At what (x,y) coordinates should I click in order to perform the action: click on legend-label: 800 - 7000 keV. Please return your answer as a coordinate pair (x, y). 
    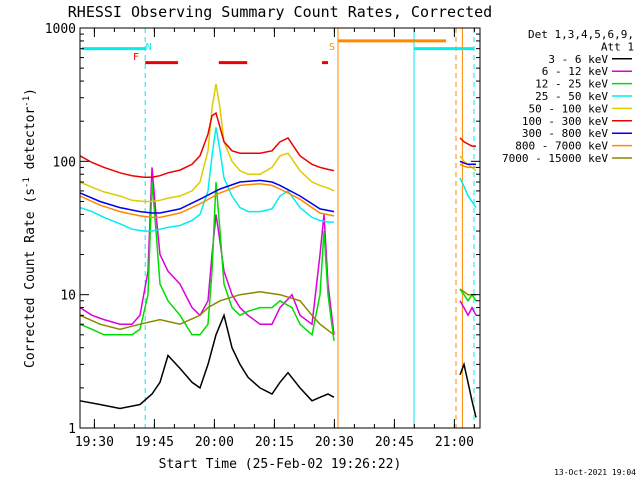
    Looking at the image, I should click on (561, 146).